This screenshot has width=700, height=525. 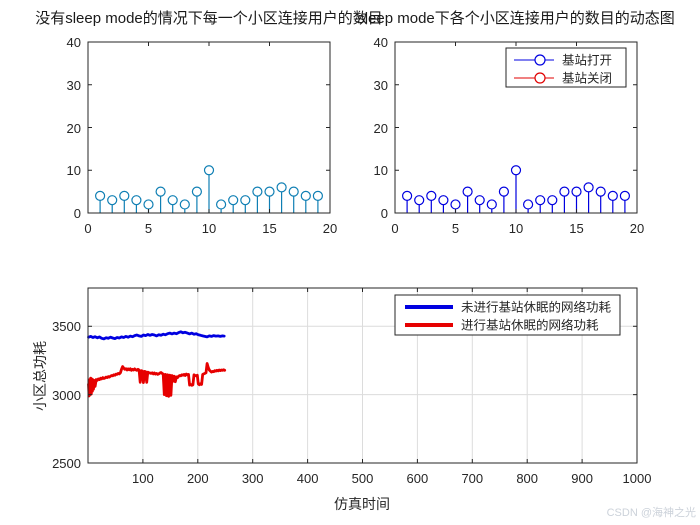 I want to click on right-plot-title: sleep mode下各个小区连接用户的数目的动态图, so click(x=516, y=18).